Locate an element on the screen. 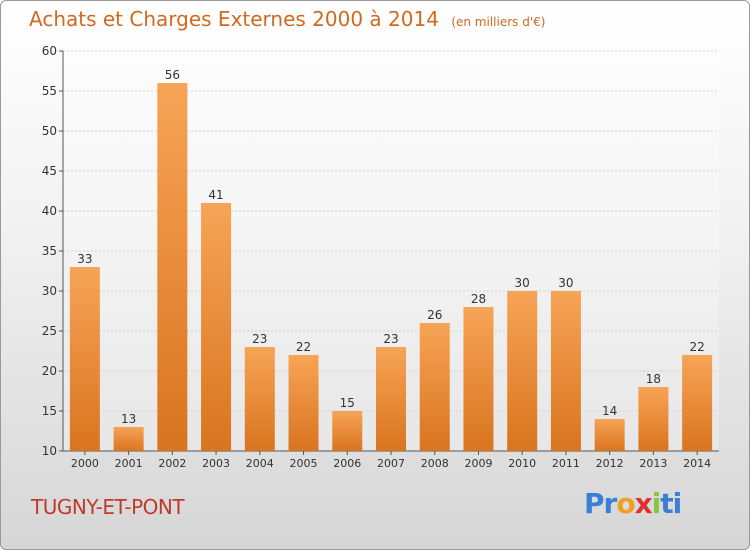 This screenshot has width=750, height=550. x-tick-label: 2014 is located at coordinates (697, 463).